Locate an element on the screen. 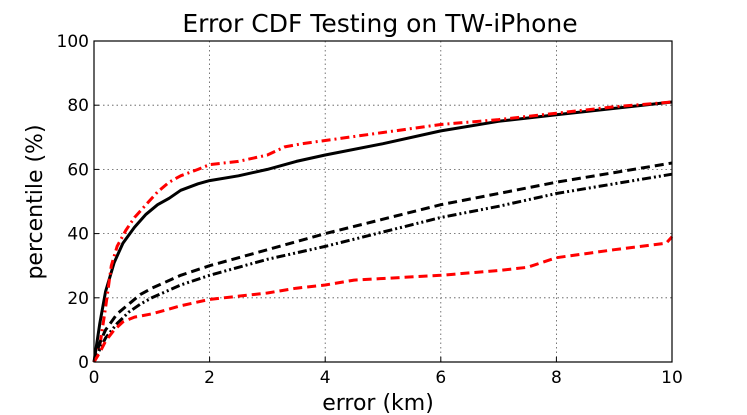 The width and height of the screenshot is (747, 415). y-tick-label: 0 is located at coordinates (83, 363).